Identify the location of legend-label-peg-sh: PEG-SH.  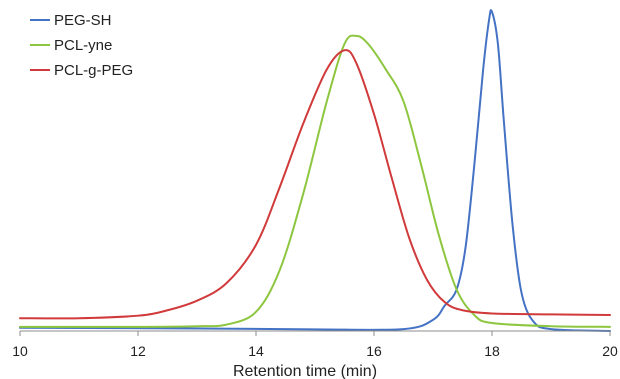
(83, 20).